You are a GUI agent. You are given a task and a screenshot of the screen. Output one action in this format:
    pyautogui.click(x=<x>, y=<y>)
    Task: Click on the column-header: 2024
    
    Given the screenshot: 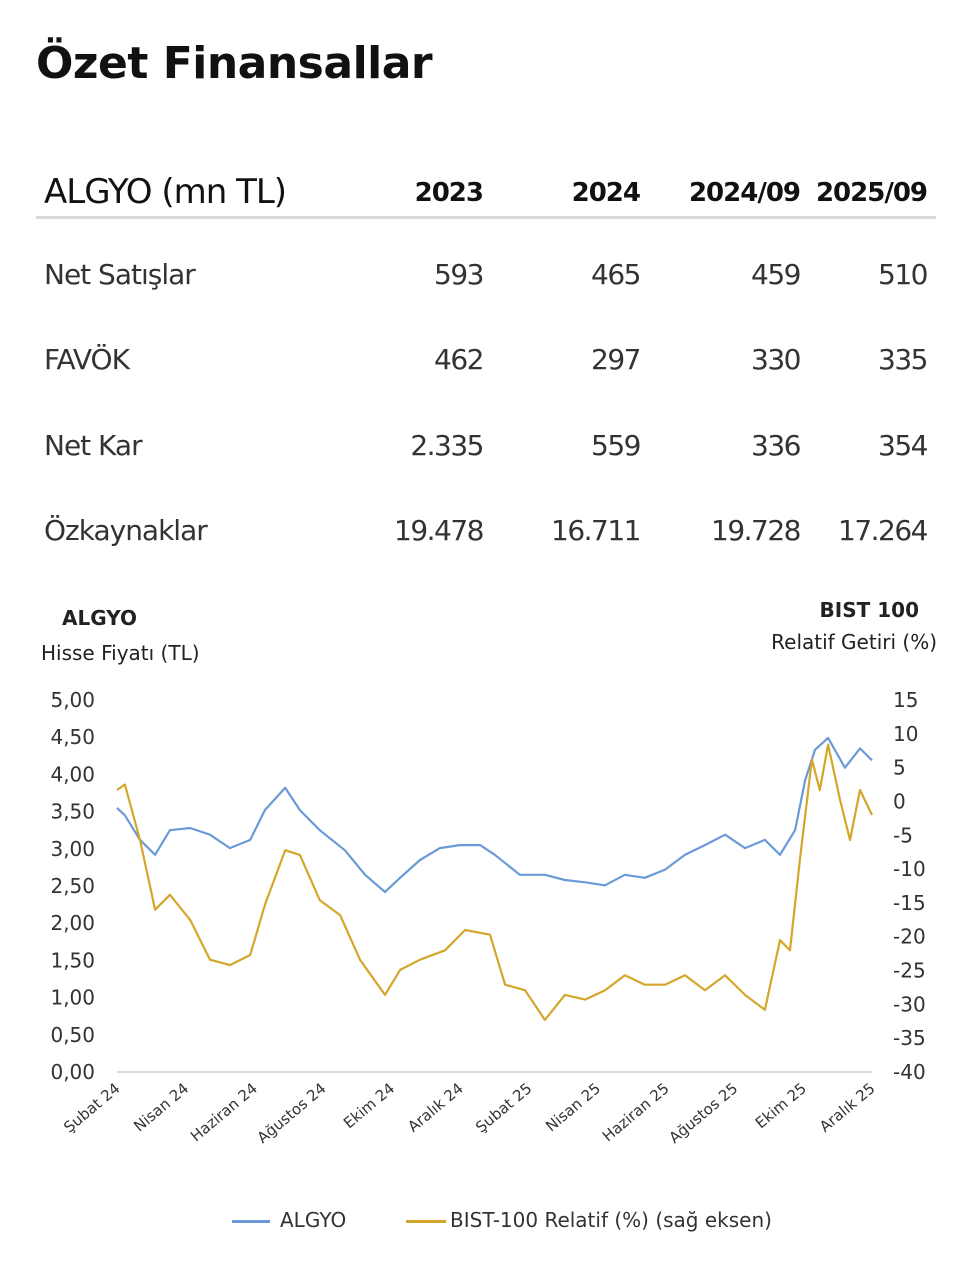 What is the action you would take?
    pyautogui.click(x=606, y=193)
    